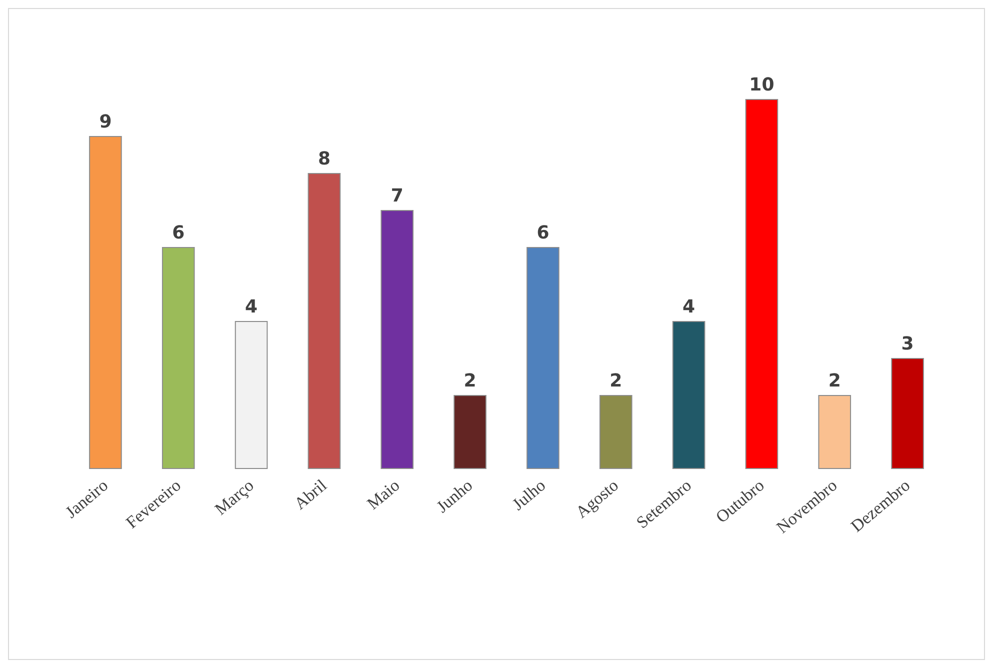 The width and height of the screenshot is (997, 672). I want to click on x-tick-label: Maio, so click(384, 495).